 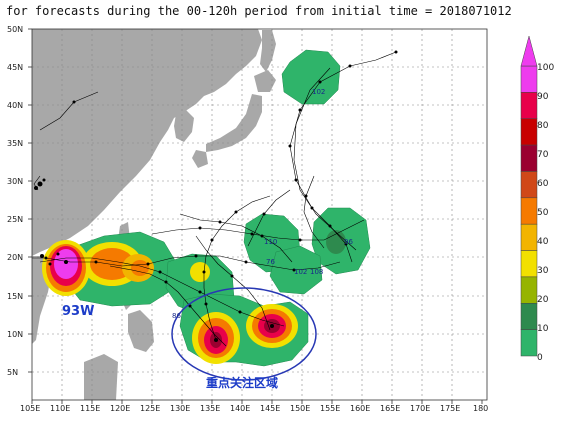 What do you see at coordinates (270, 262) in the screenshot?
I see `storm-label: 76` at bounding box center [270, 262].